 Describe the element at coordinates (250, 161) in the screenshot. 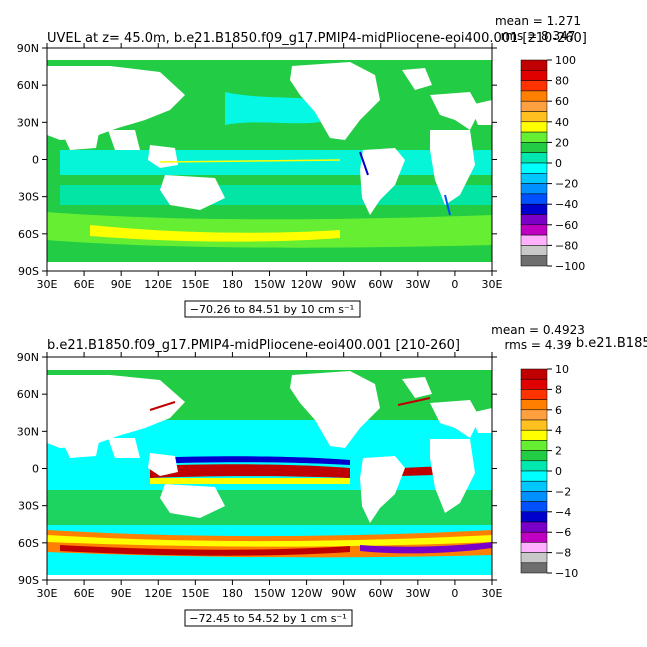

I see `map-top-accent-equator-pos` at that location.